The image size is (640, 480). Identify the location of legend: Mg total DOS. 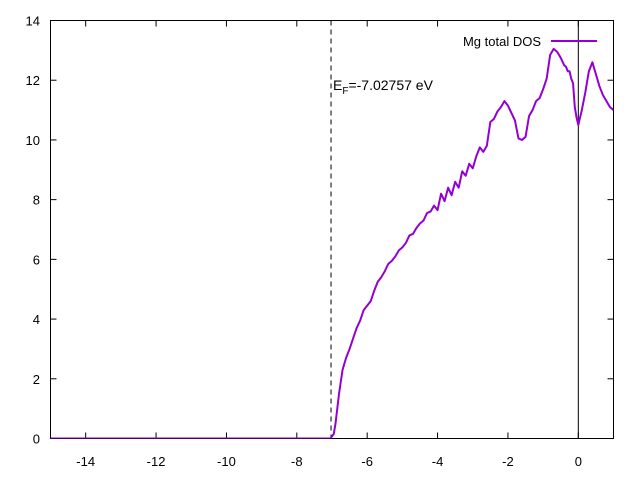
(530, 41).